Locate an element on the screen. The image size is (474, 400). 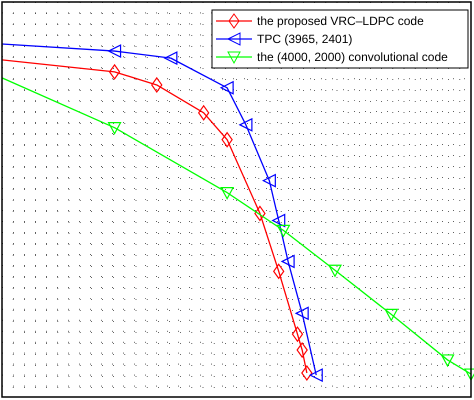
legend-label: the proposed VRC–LDPC code is located at coordinates (340, 21).